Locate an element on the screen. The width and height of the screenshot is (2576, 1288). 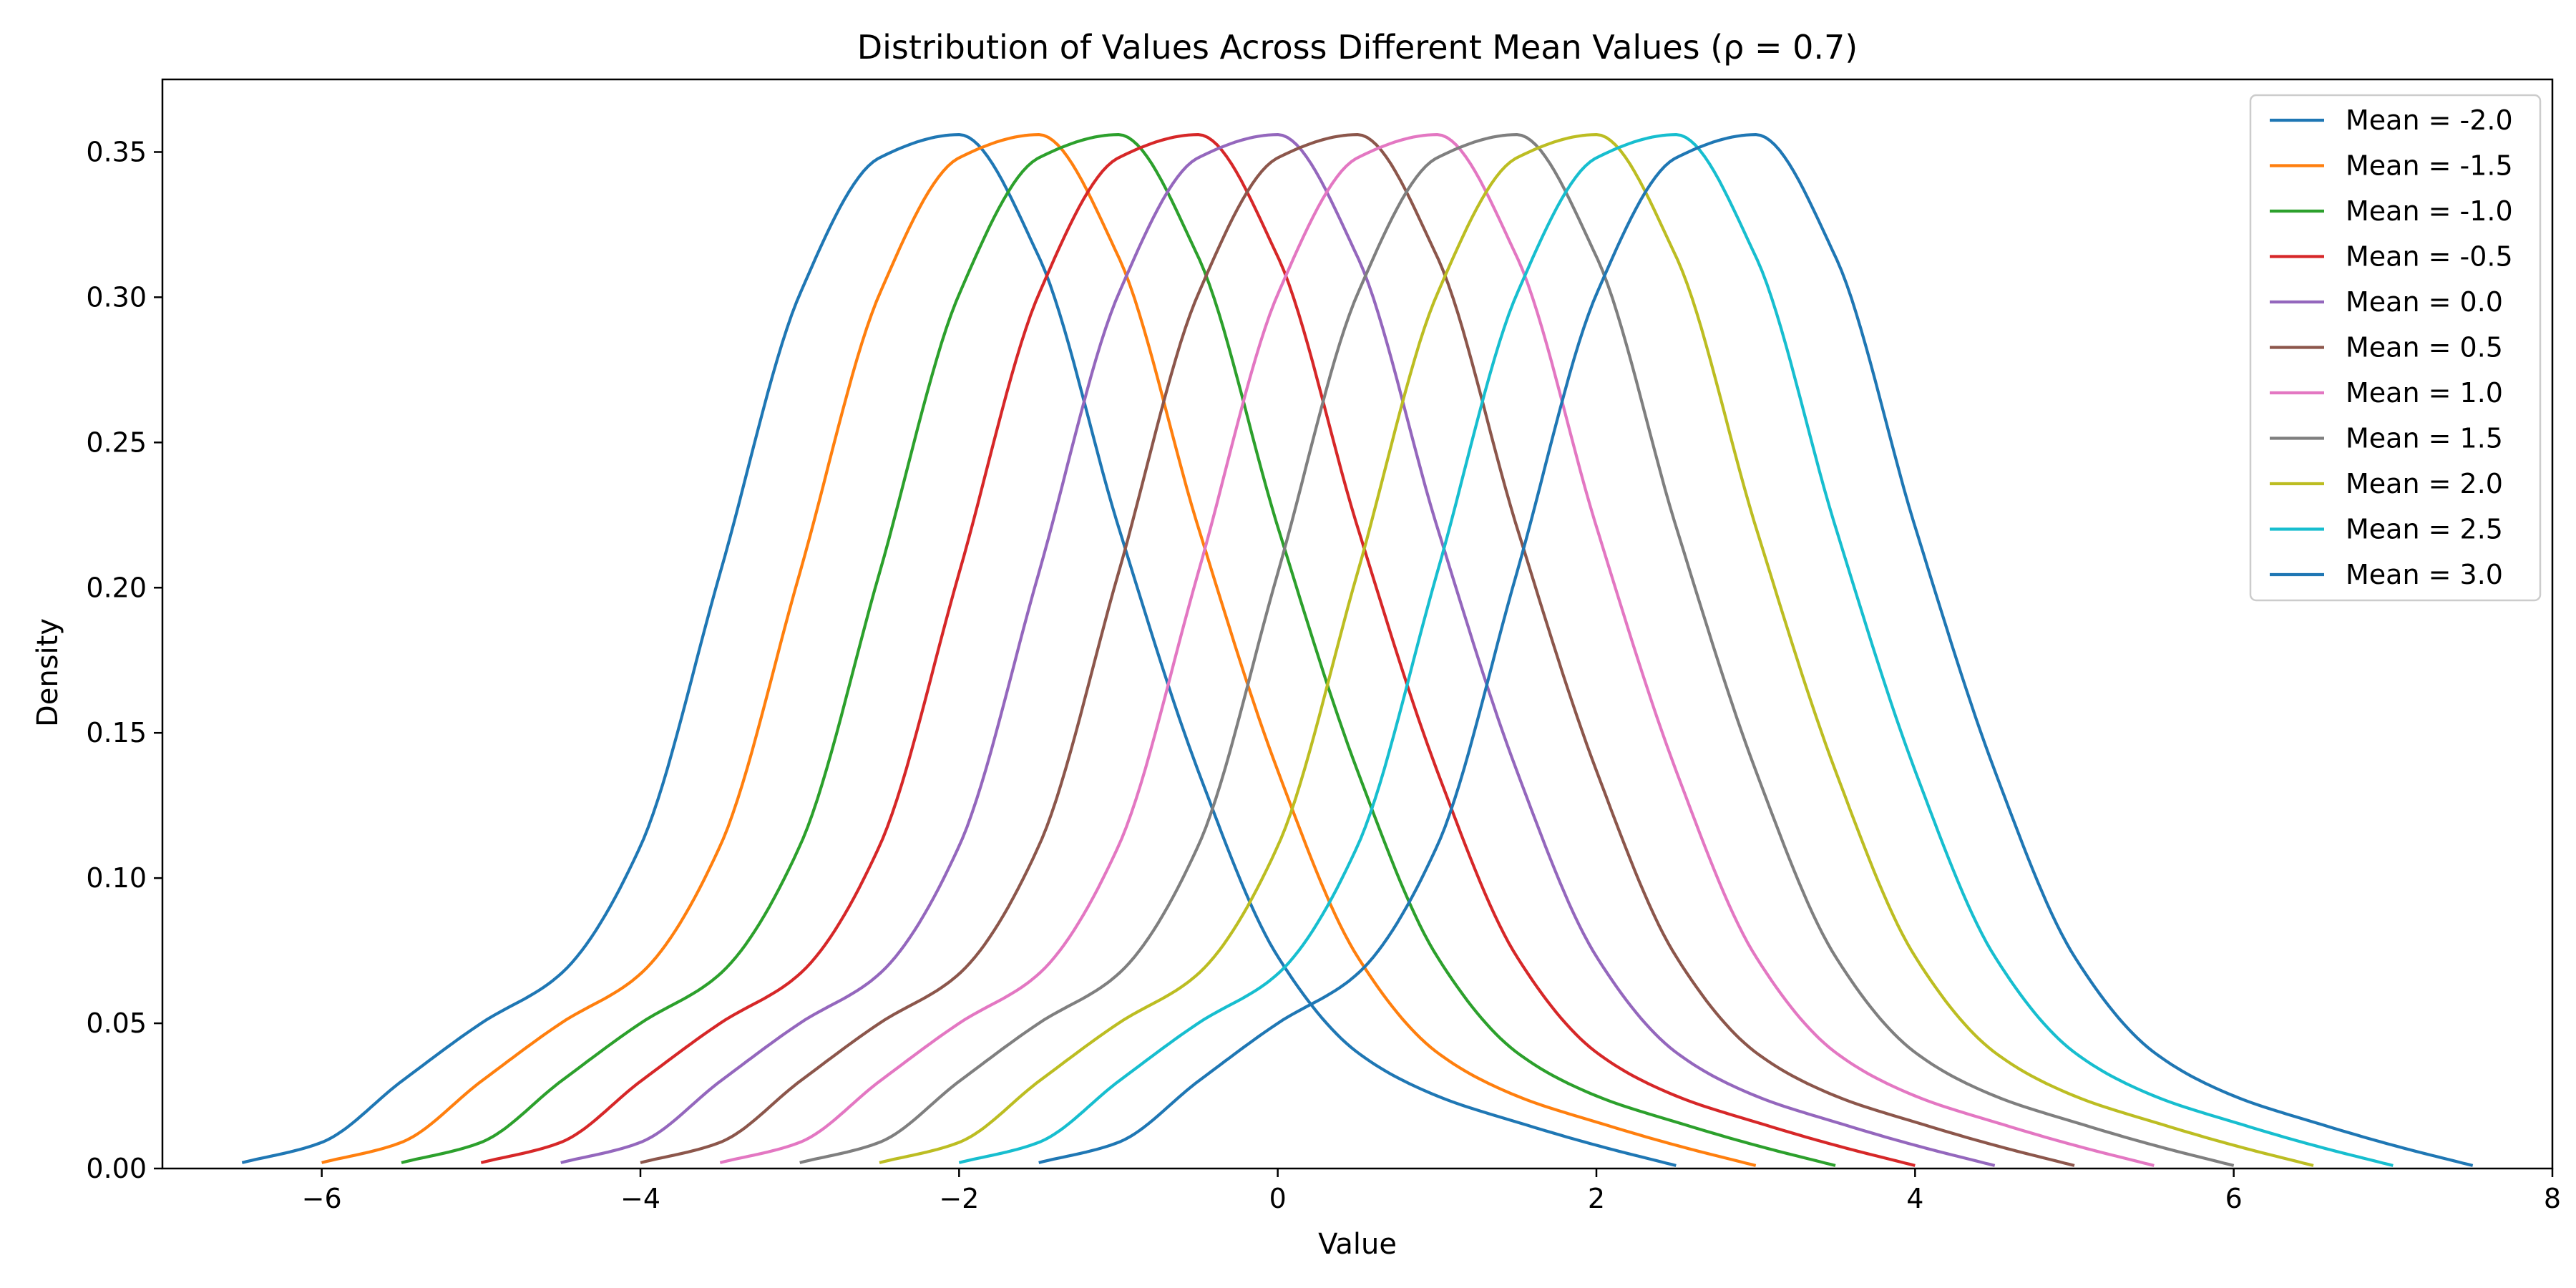
y-axis-label: Density is located at coordinates (48, 672).